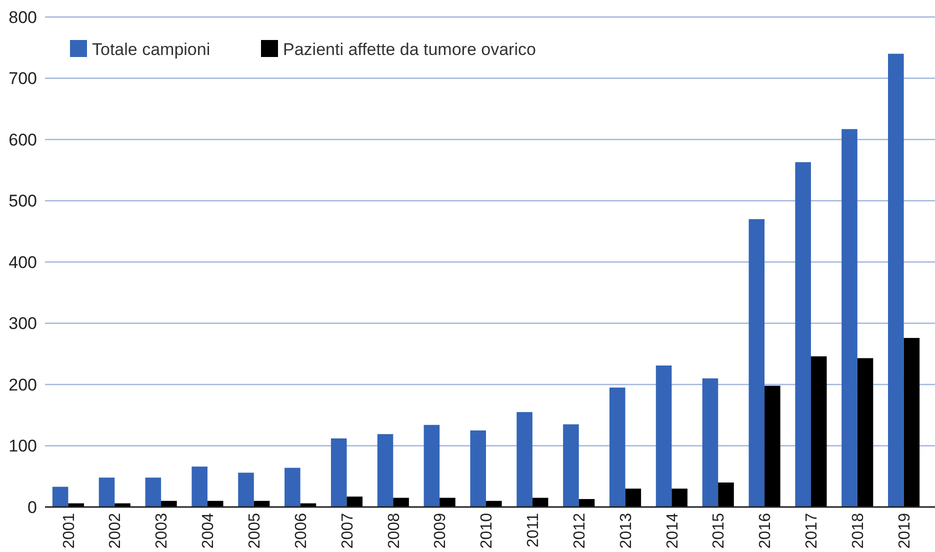 The width and height of the screenshot is (935, 552). I want to click on x-tick-label: 2015, so click(719, 530).